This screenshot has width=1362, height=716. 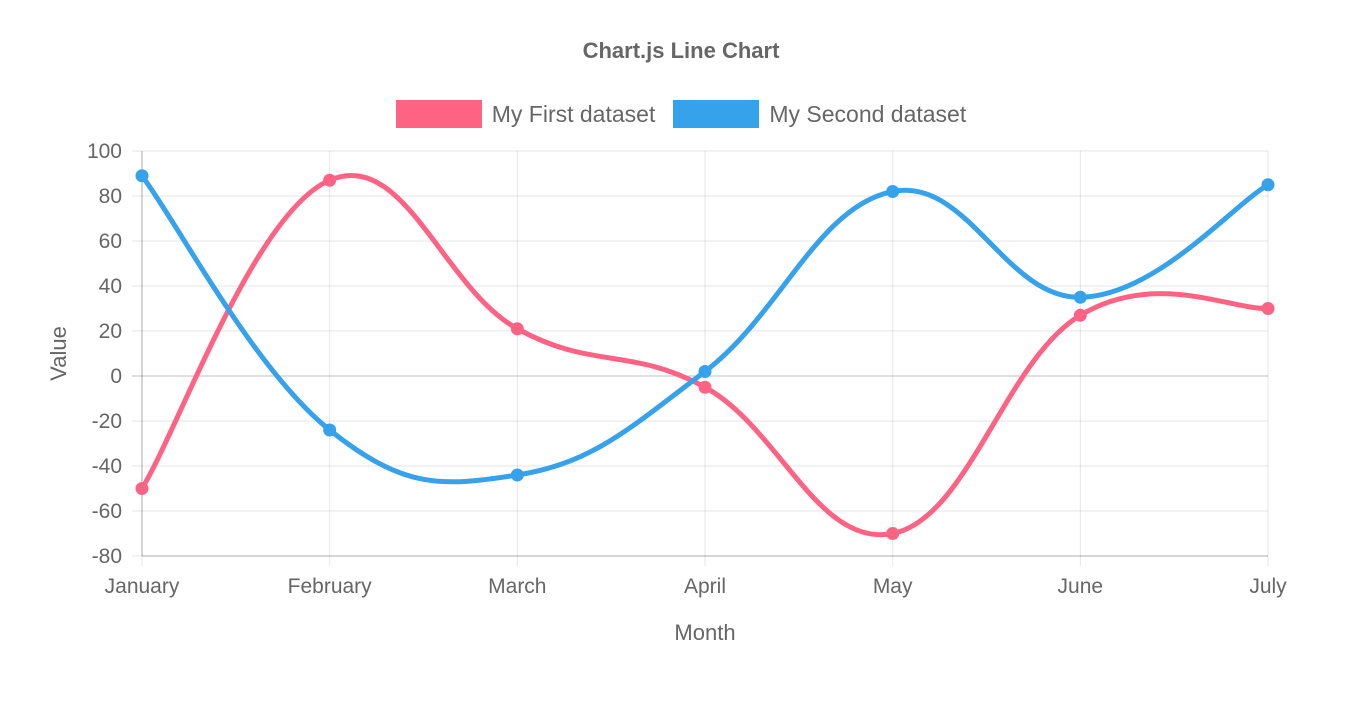 What do you see at coordinates (573, 113) in the screenshot?
I see `legend-label-series-1: My First dataset` at bounding box center [573, 113].